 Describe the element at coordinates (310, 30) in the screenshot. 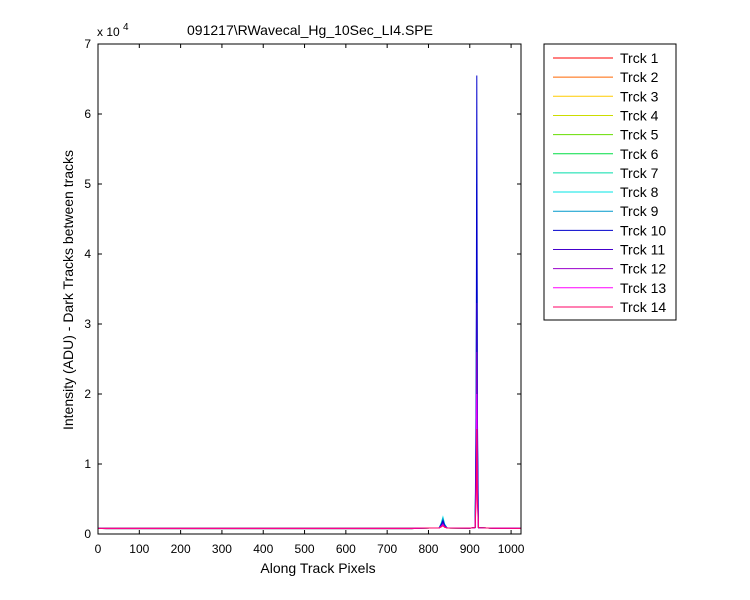

I see `chart-title: 091217\RWavecal_Hg_10Sec_LI4.SPE` at that location.